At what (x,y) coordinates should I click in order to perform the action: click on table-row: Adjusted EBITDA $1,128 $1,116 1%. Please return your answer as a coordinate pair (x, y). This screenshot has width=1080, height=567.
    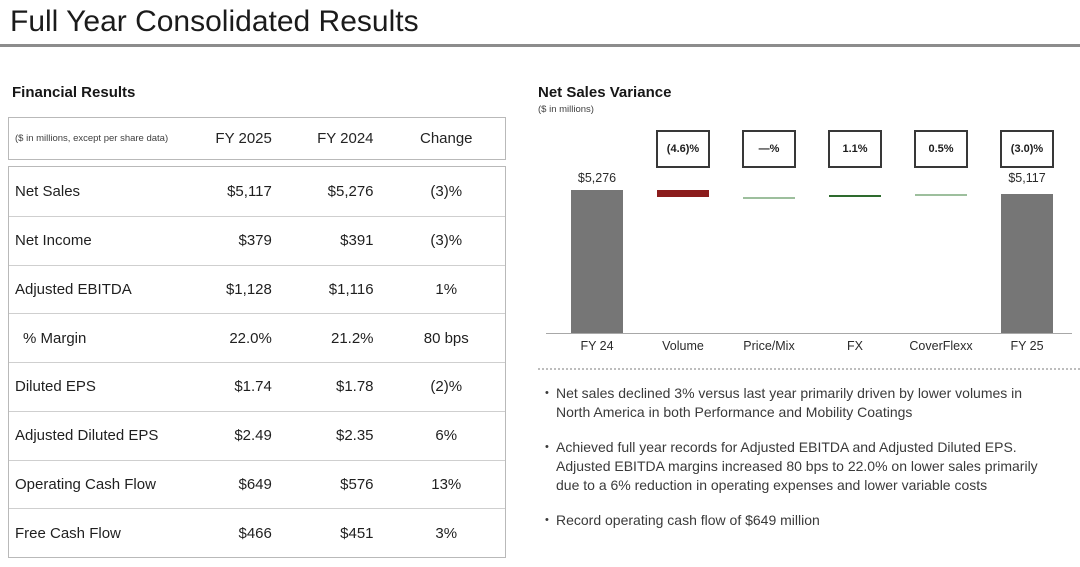
    Looking at the image, I should click on (257, 289).